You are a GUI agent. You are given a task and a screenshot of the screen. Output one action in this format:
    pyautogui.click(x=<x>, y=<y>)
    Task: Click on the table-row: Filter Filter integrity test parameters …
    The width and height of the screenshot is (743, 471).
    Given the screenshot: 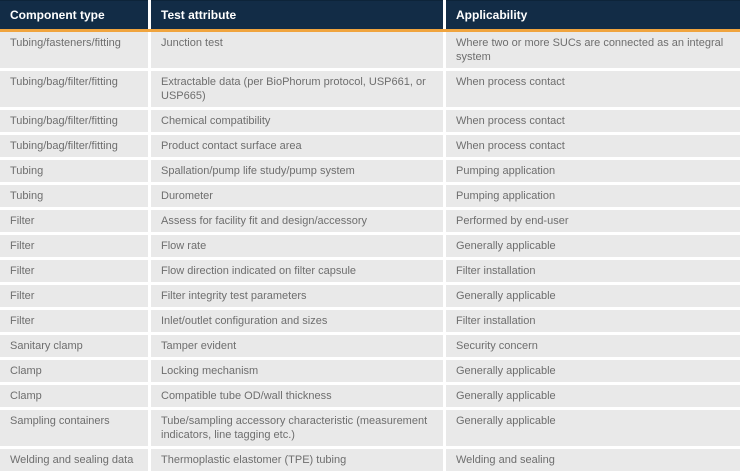 What is the action you would take?
    pyautogui.click(x=370, y=296)
    